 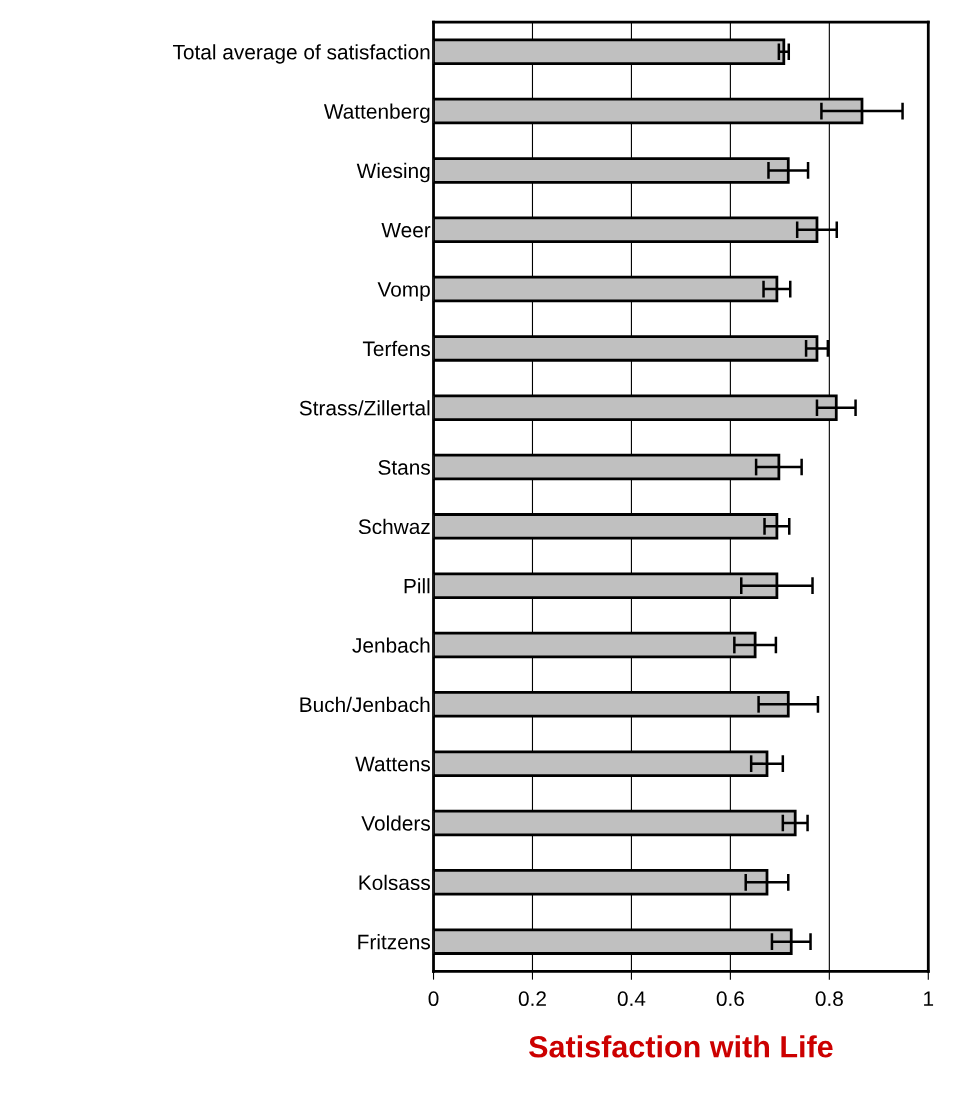 I want to click on y-tick-label: Pill, so click(x=417, y=586).